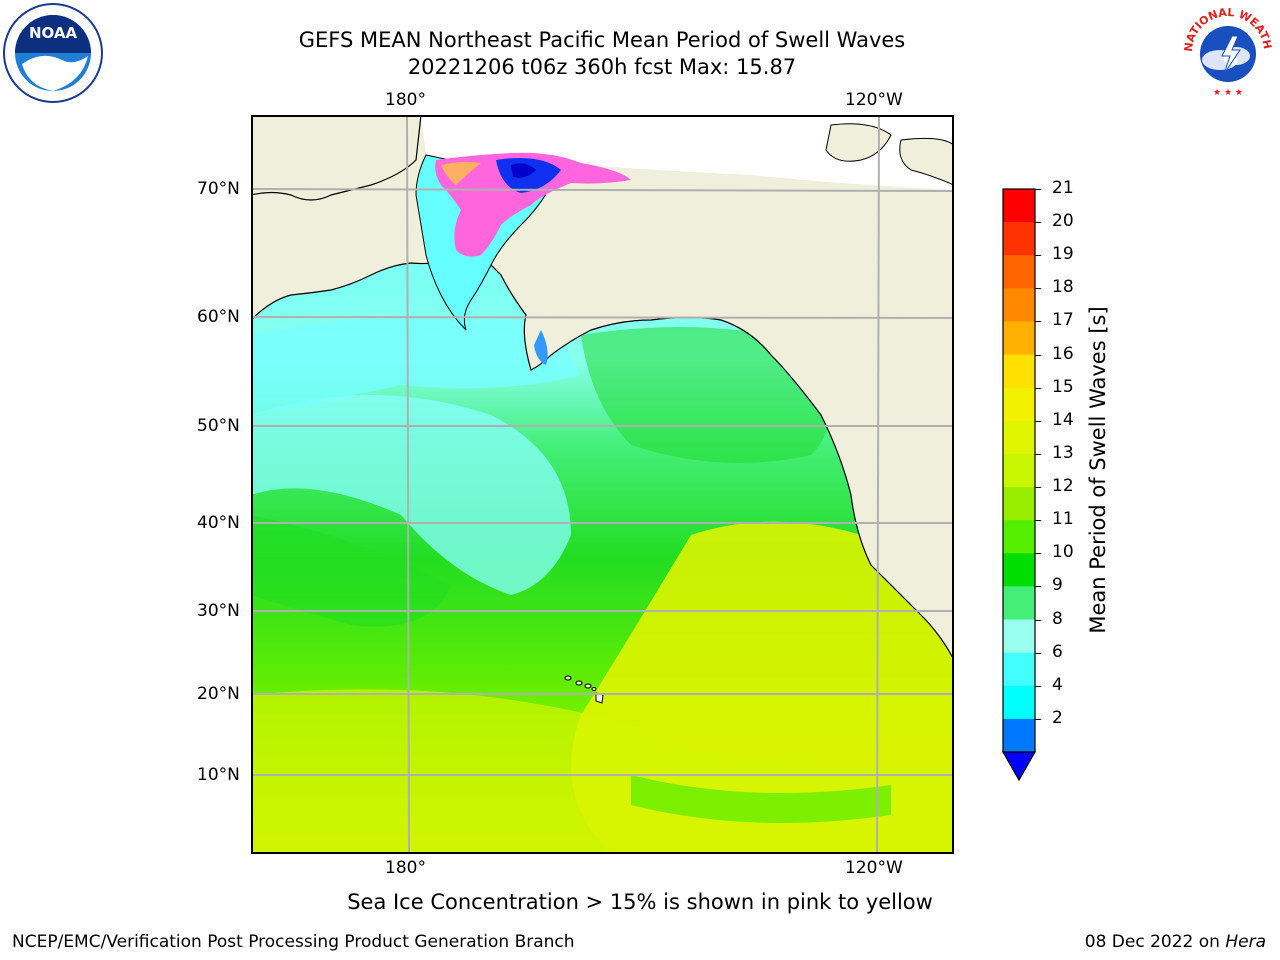 This screenshot has width=1280, height=960. I want to click on colorbar-tick-label: 11, so click(1063, 519).